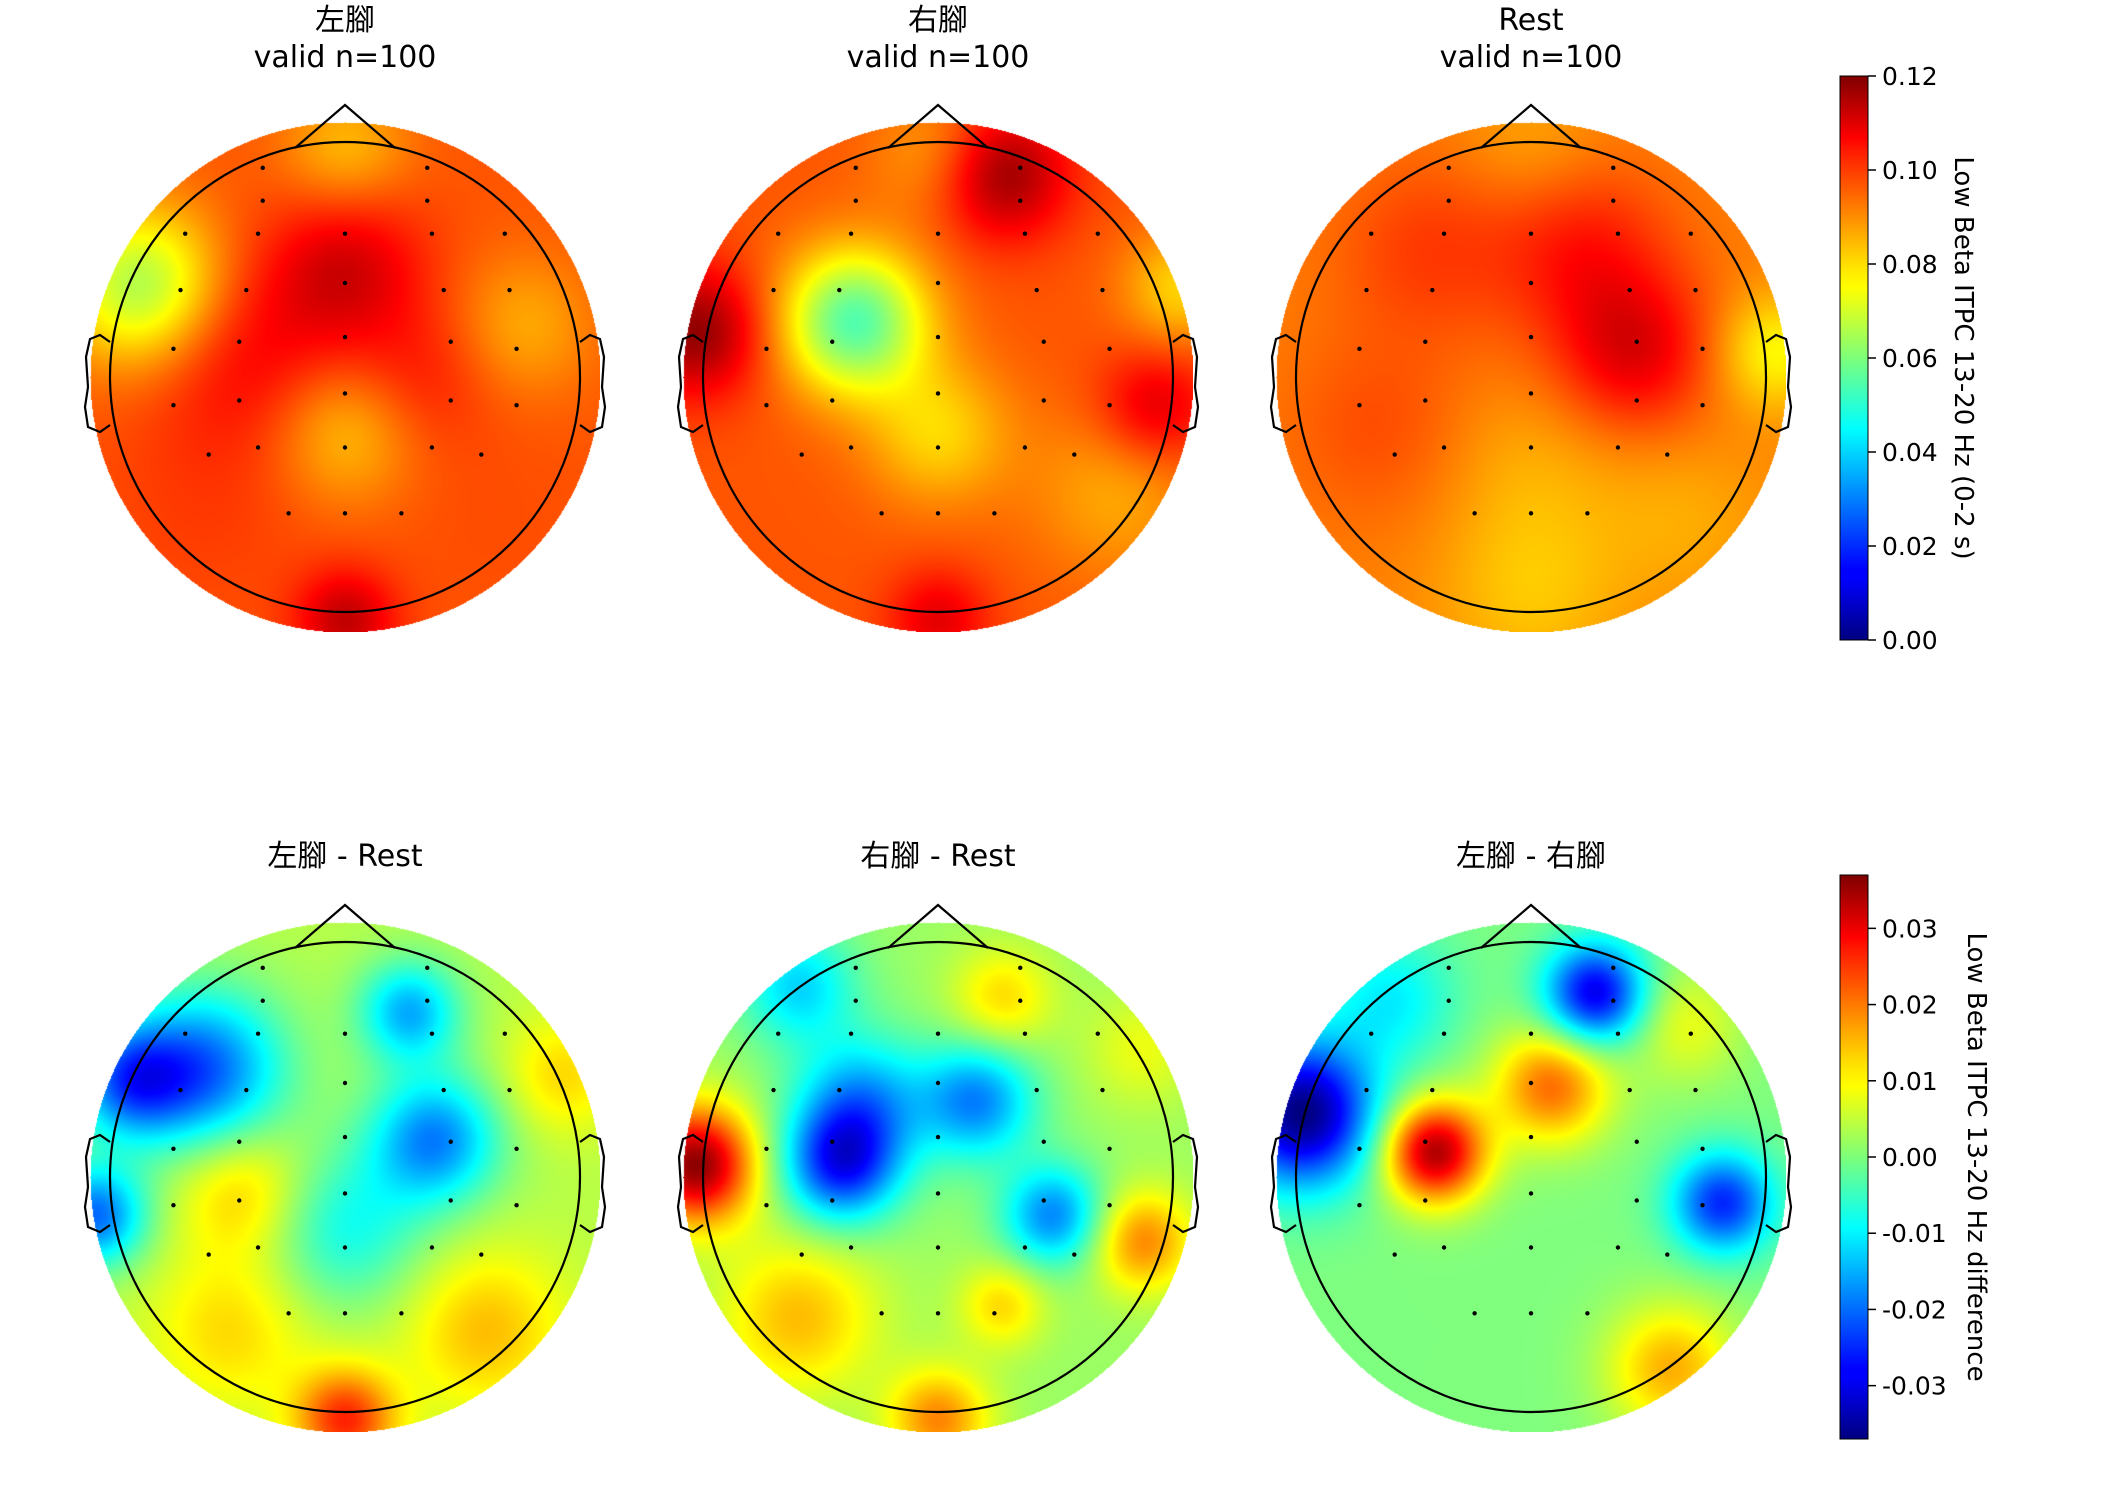  I want to click on topomap-1-heatmap, so click(345, 377).